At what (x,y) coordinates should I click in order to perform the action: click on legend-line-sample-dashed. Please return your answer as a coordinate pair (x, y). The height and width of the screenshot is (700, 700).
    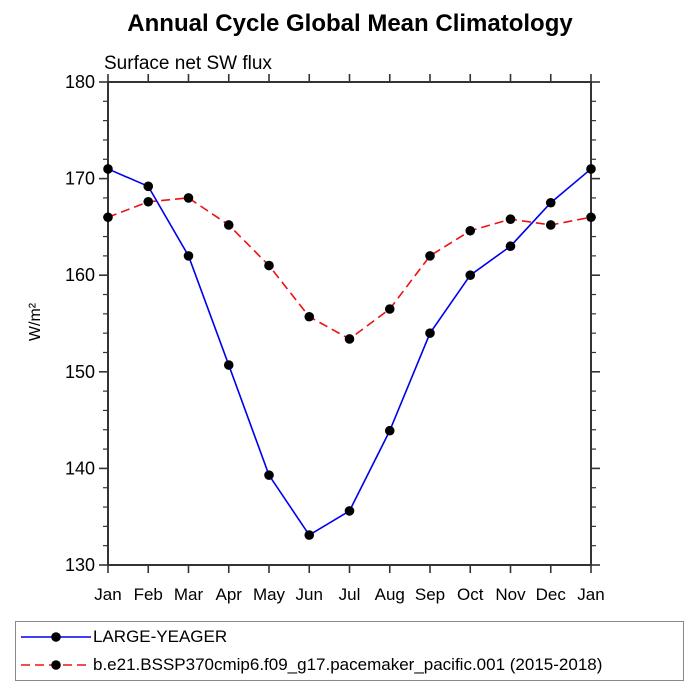
    Looking at the image, I should click on (56, 665).